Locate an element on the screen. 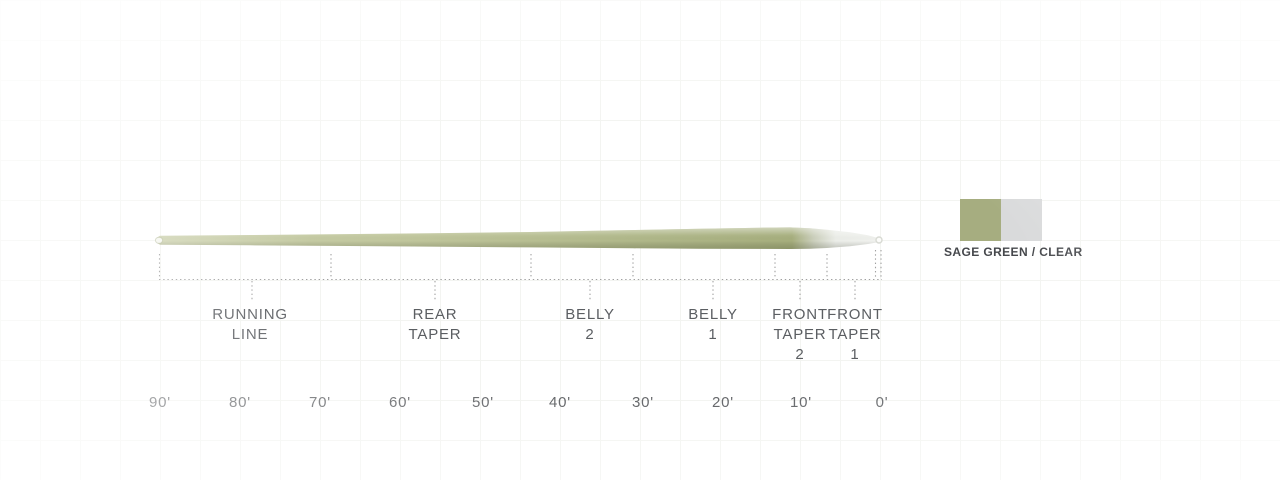  legend-label: SAGE GREEN / CLEAR is located at coordinates (1013, 252).